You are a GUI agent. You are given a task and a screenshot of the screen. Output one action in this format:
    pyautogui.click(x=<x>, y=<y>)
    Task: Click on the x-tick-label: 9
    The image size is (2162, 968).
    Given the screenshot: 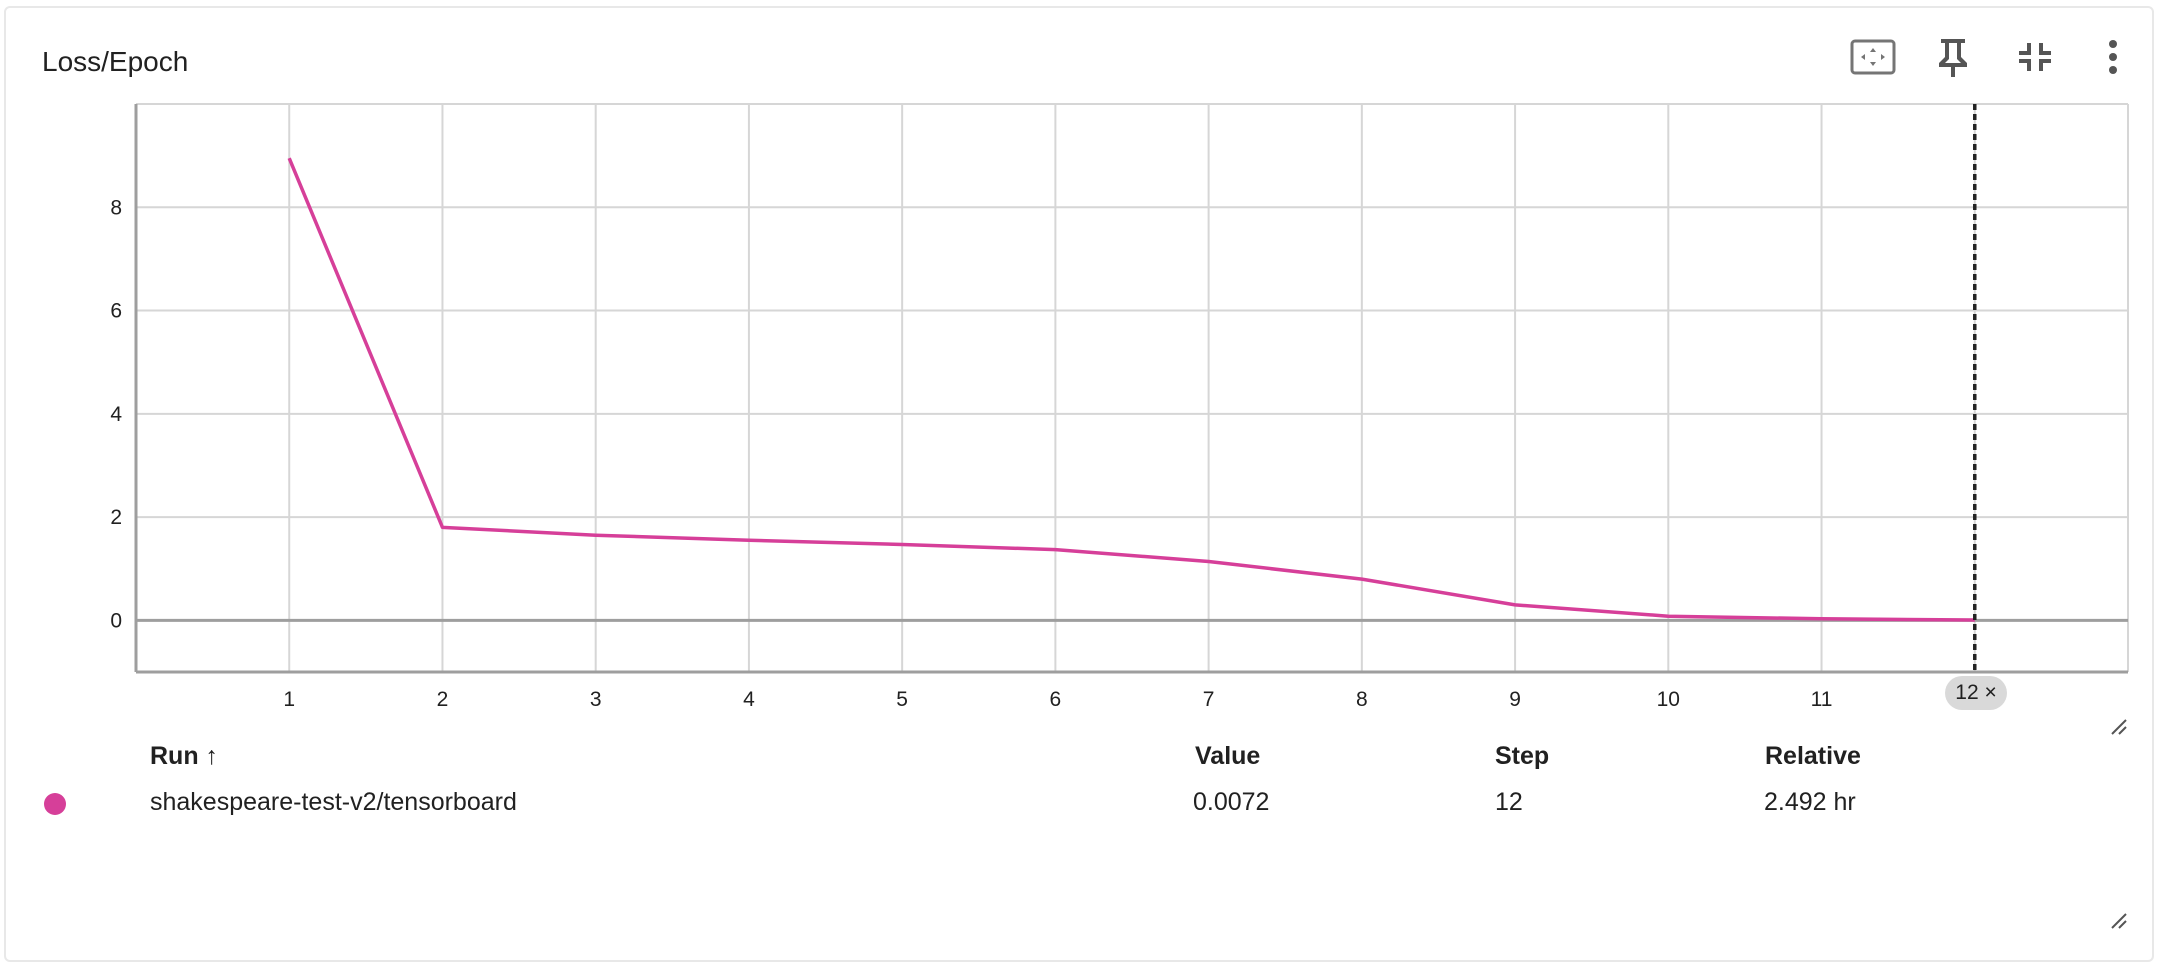 What is the action you would take?
    pyautogui.click(x=1515, y=699)
    